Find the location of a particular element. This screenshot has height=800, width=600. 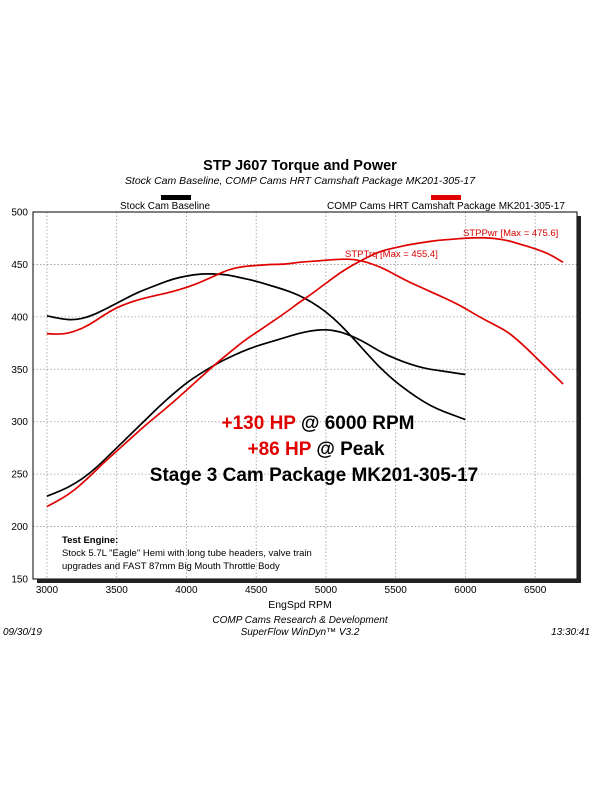

annotation-hp-6000: +130 HP @ 6000 RPM is located at coordinates (309, 424).